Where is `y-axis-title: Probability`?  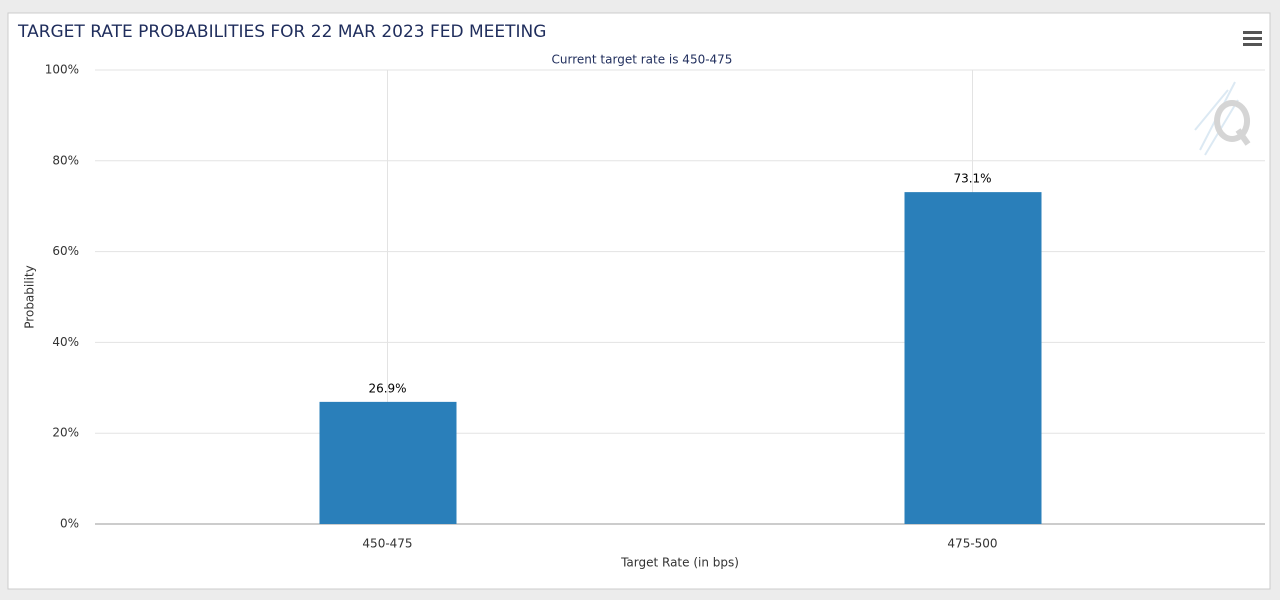
y-axis-title: Probability is located at coordinates (30, 296).